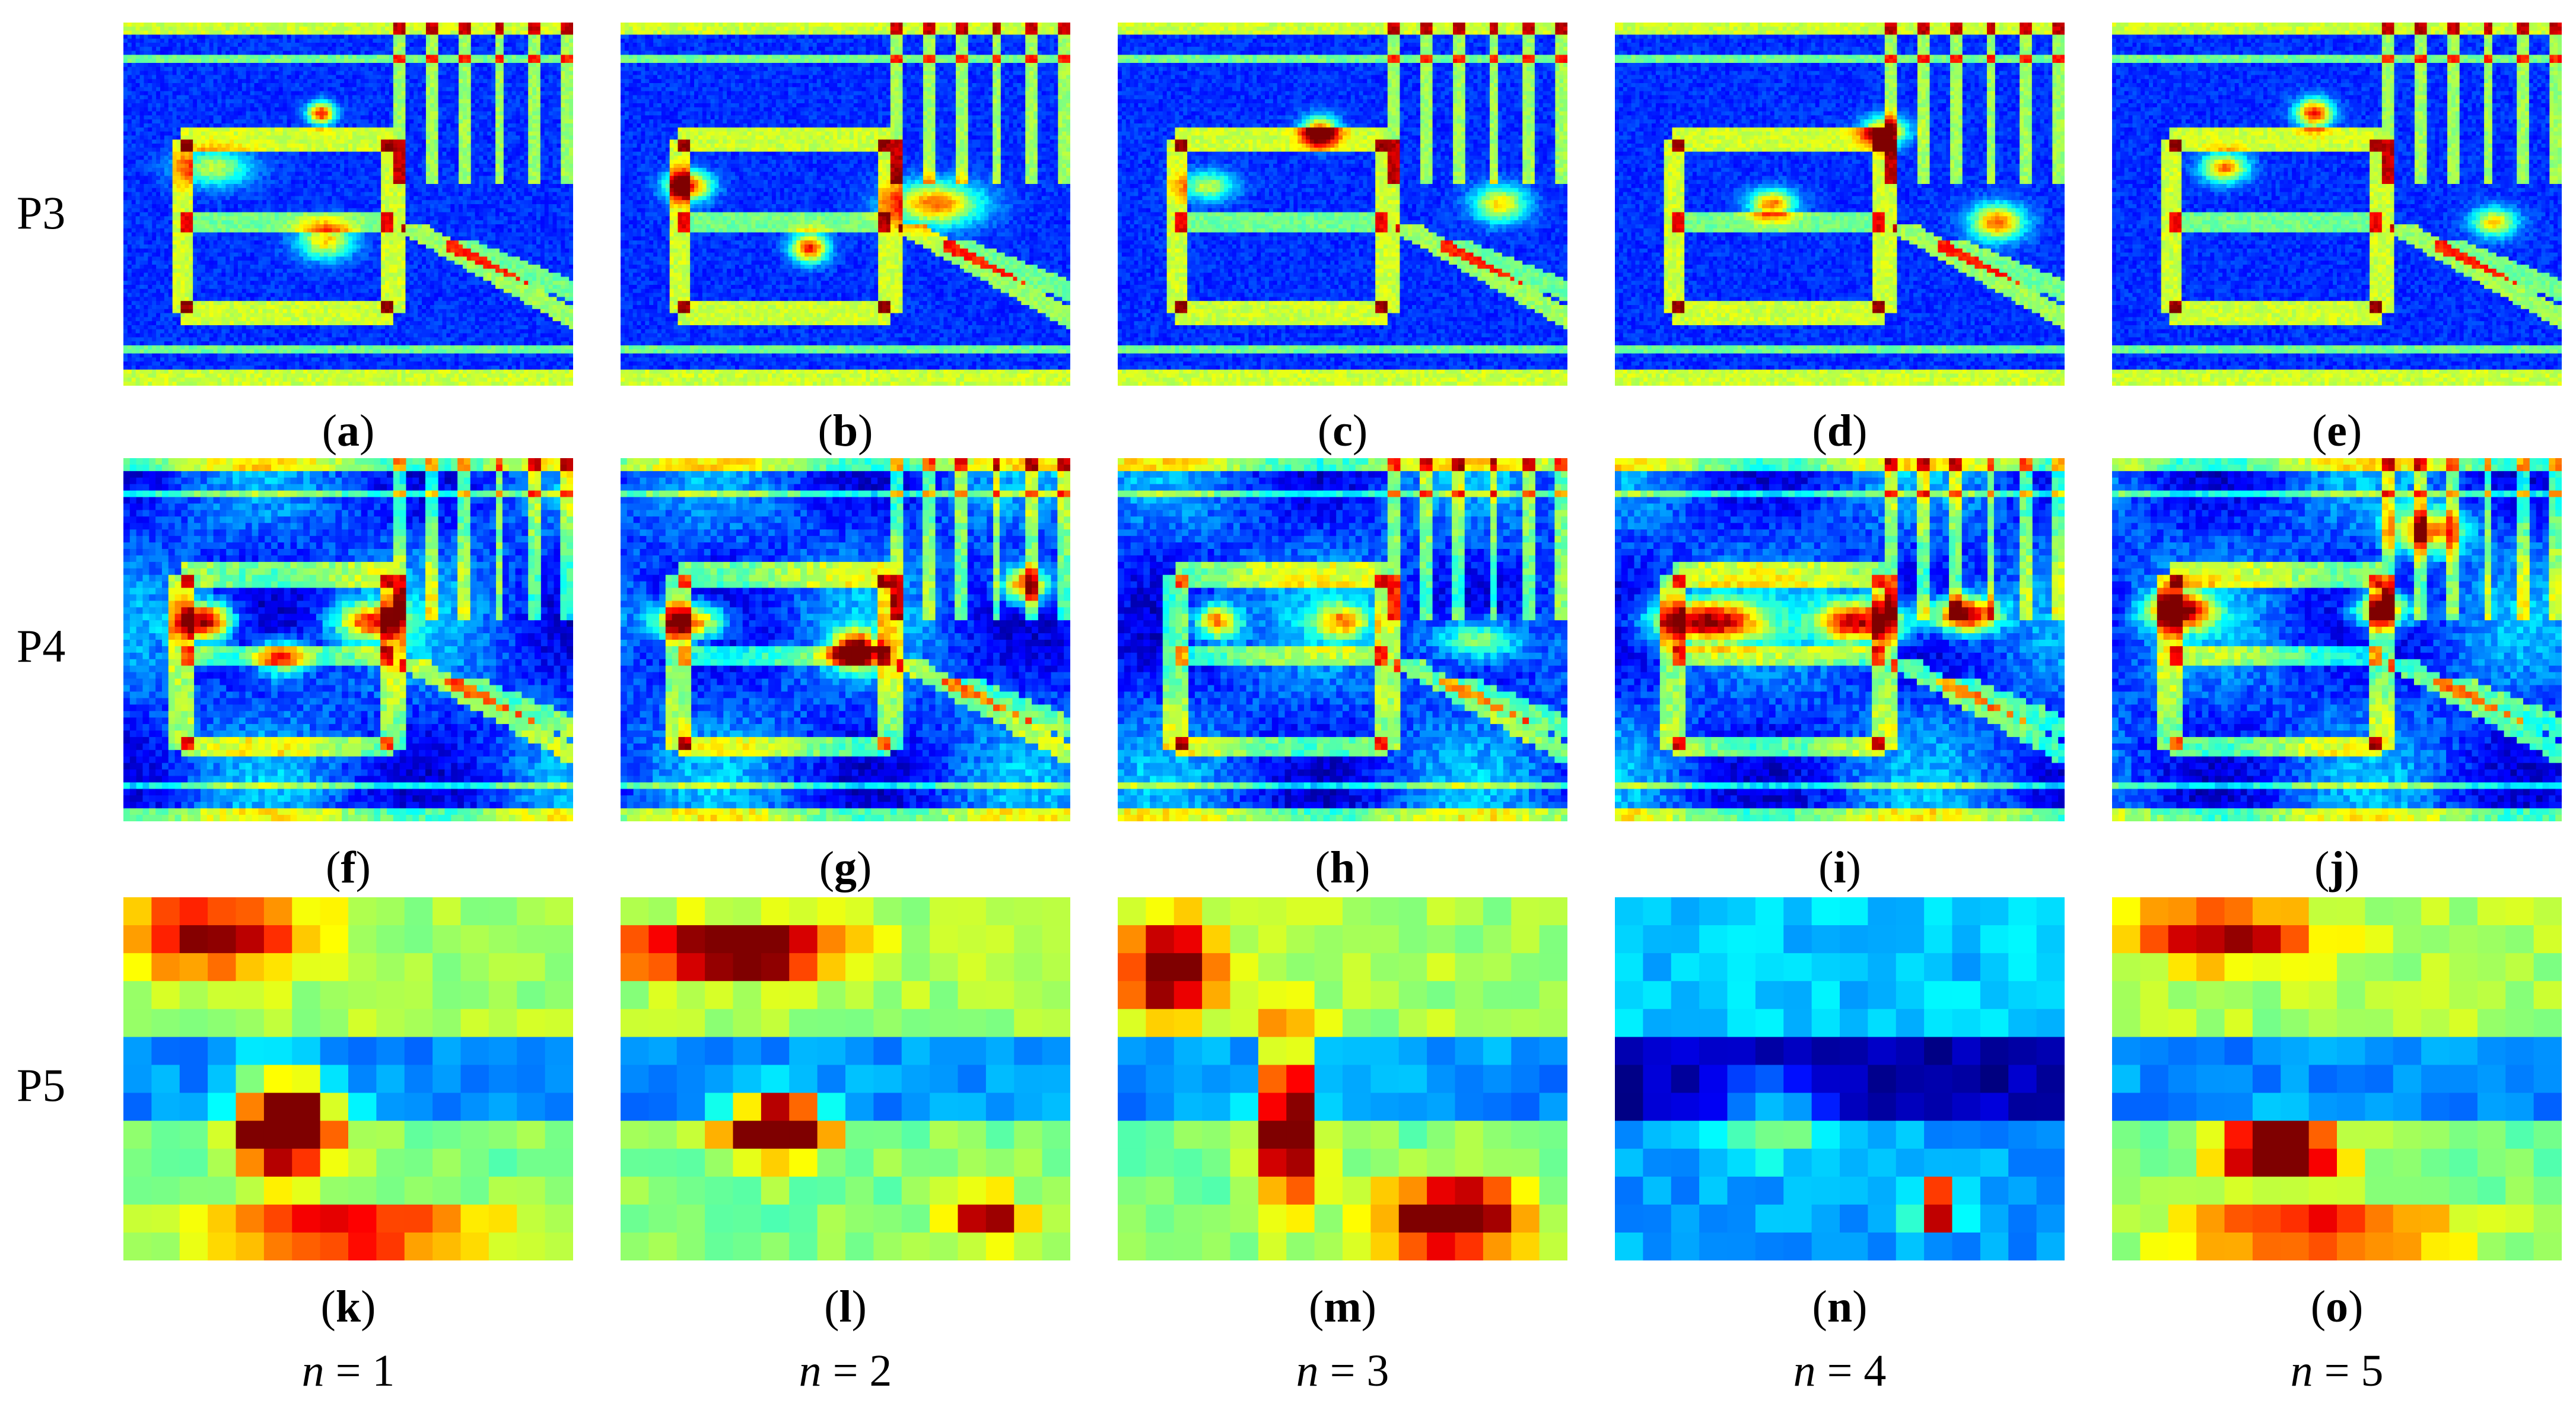  What do you see at coordinates (2337, 1370) in the screenshot?
I see `n-label-5: n = 5` at bounding box center [2337, 1370].